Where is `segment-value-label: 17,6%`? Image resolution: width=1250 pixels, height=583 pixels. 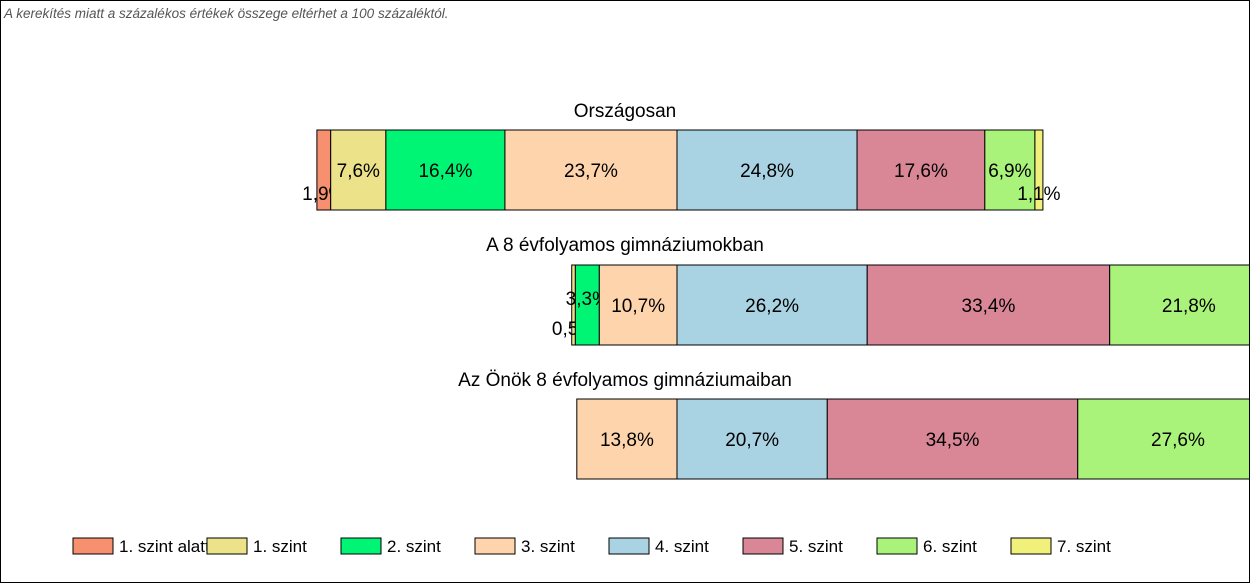
segment-value-label: 17,6% is located at coordinates (921, 171).